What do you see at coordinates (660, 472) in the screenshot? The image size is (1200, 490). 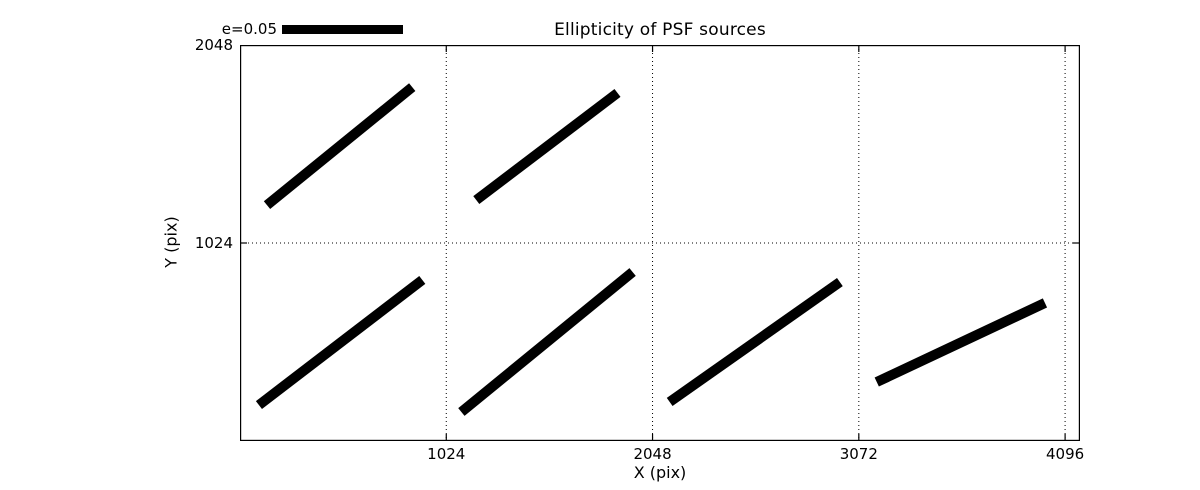 I see `x-axis-label: X (pix)` at bounding box center [660, 472].